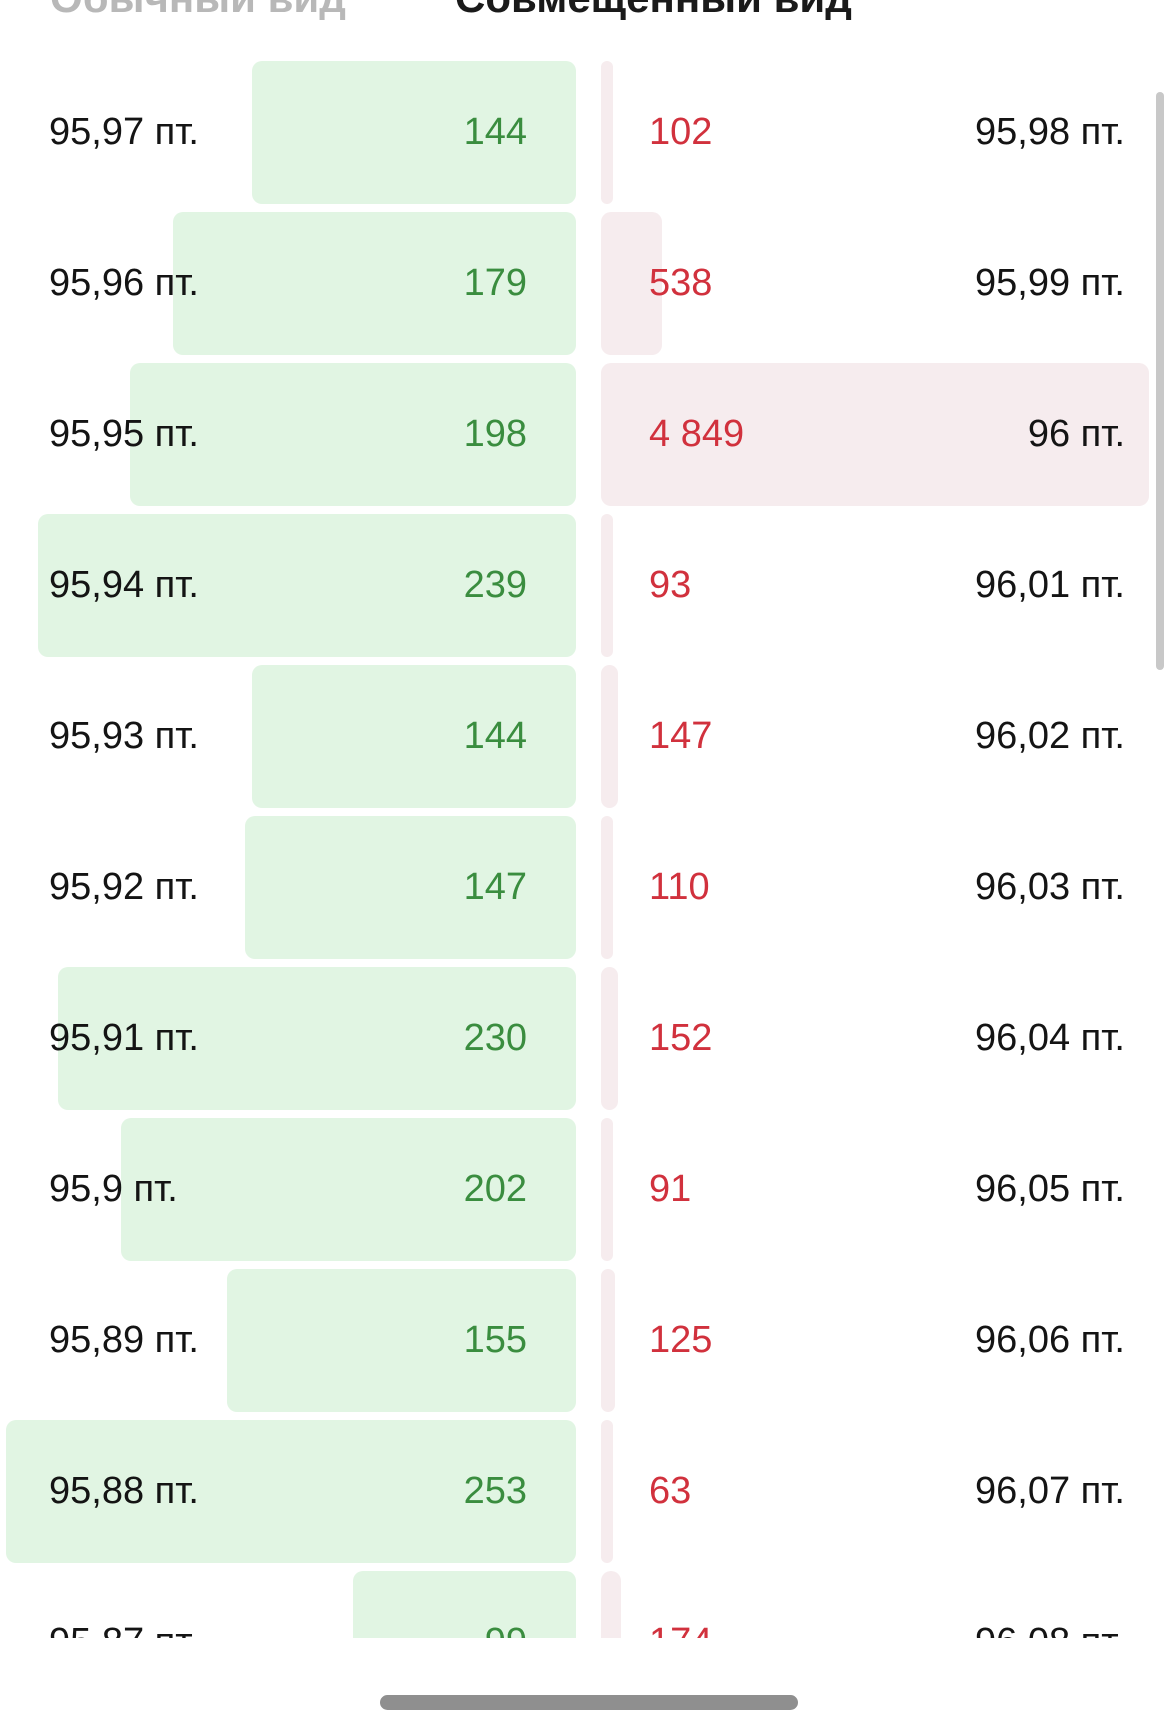  What do you see at coordinates (198, 10) in the screenshot?
I see `tab-normal-view: Обычный вид` at bounding box center [198, 10].